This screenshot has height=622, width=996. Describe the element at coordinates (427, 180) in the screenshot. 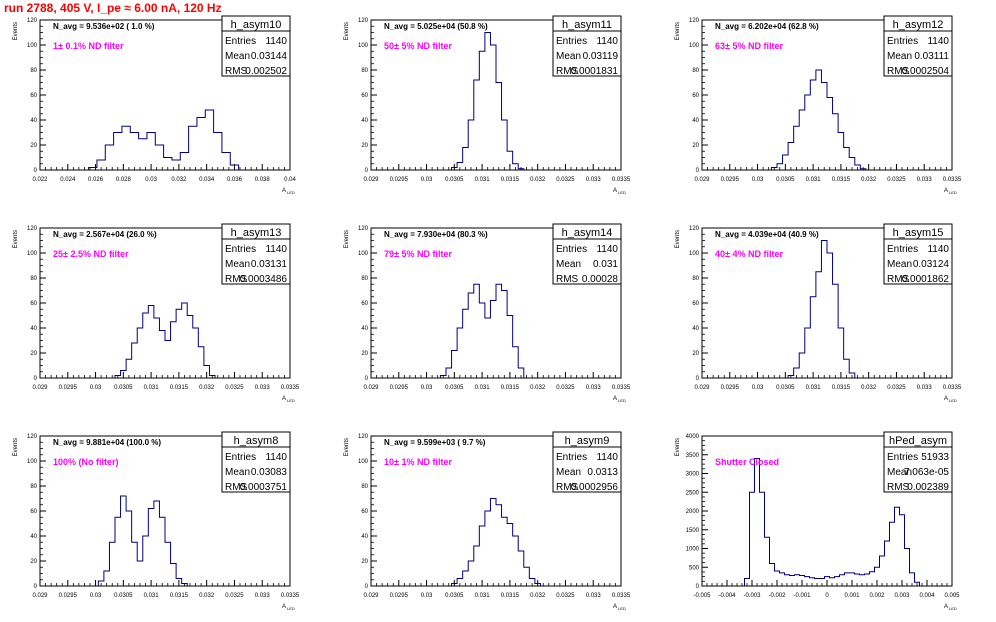

I see `x-tick-label: 0.03` at that location.